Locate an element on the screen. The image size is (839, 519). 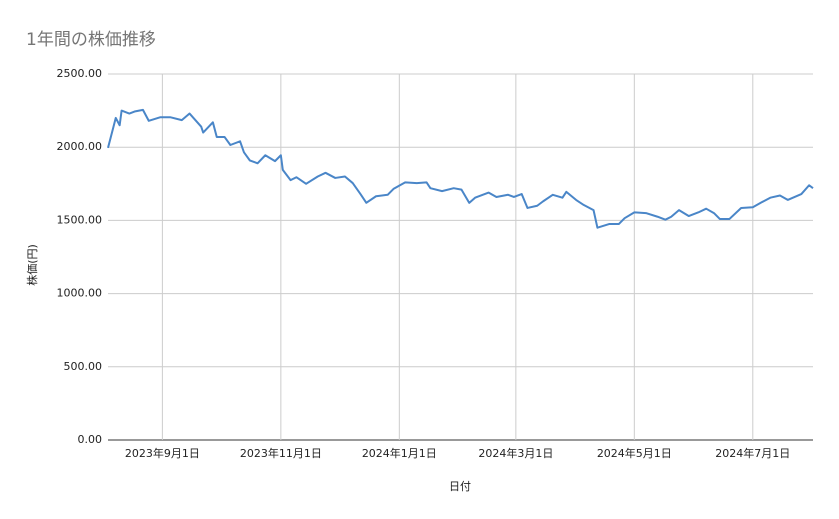
x-tick-label: 2024年7月1日 is located at coordinates (752, 453).